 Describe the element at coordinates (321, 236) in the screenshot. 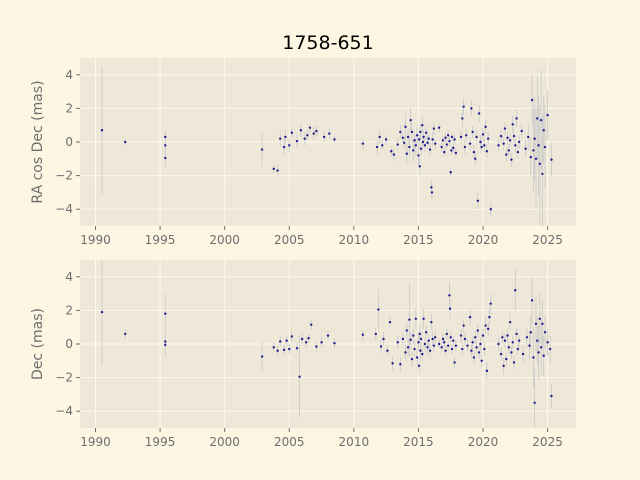

I see `ra-x-ticks: 1990 1995 2000 2005 2010 2015 2020 2025` at that location.